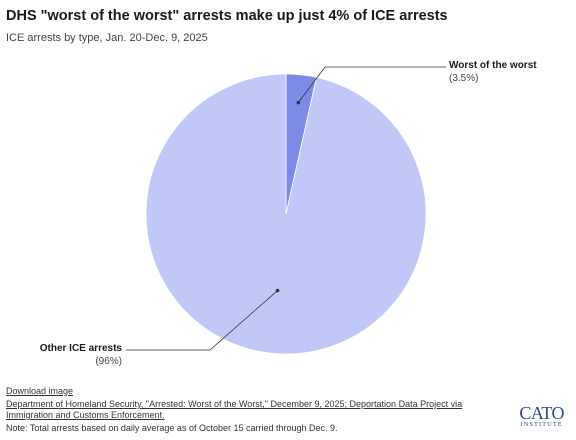  What do you see at coordinates (277, 290) in the screenshot?
I see `leader-line-other-dot` at bounding box center [277, 290].